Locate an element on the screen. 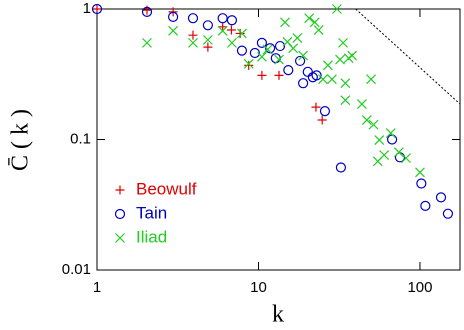 The height and width of the screenshot is (330, 464). x-tick-label: 100 is located at coordinates (419, 287).